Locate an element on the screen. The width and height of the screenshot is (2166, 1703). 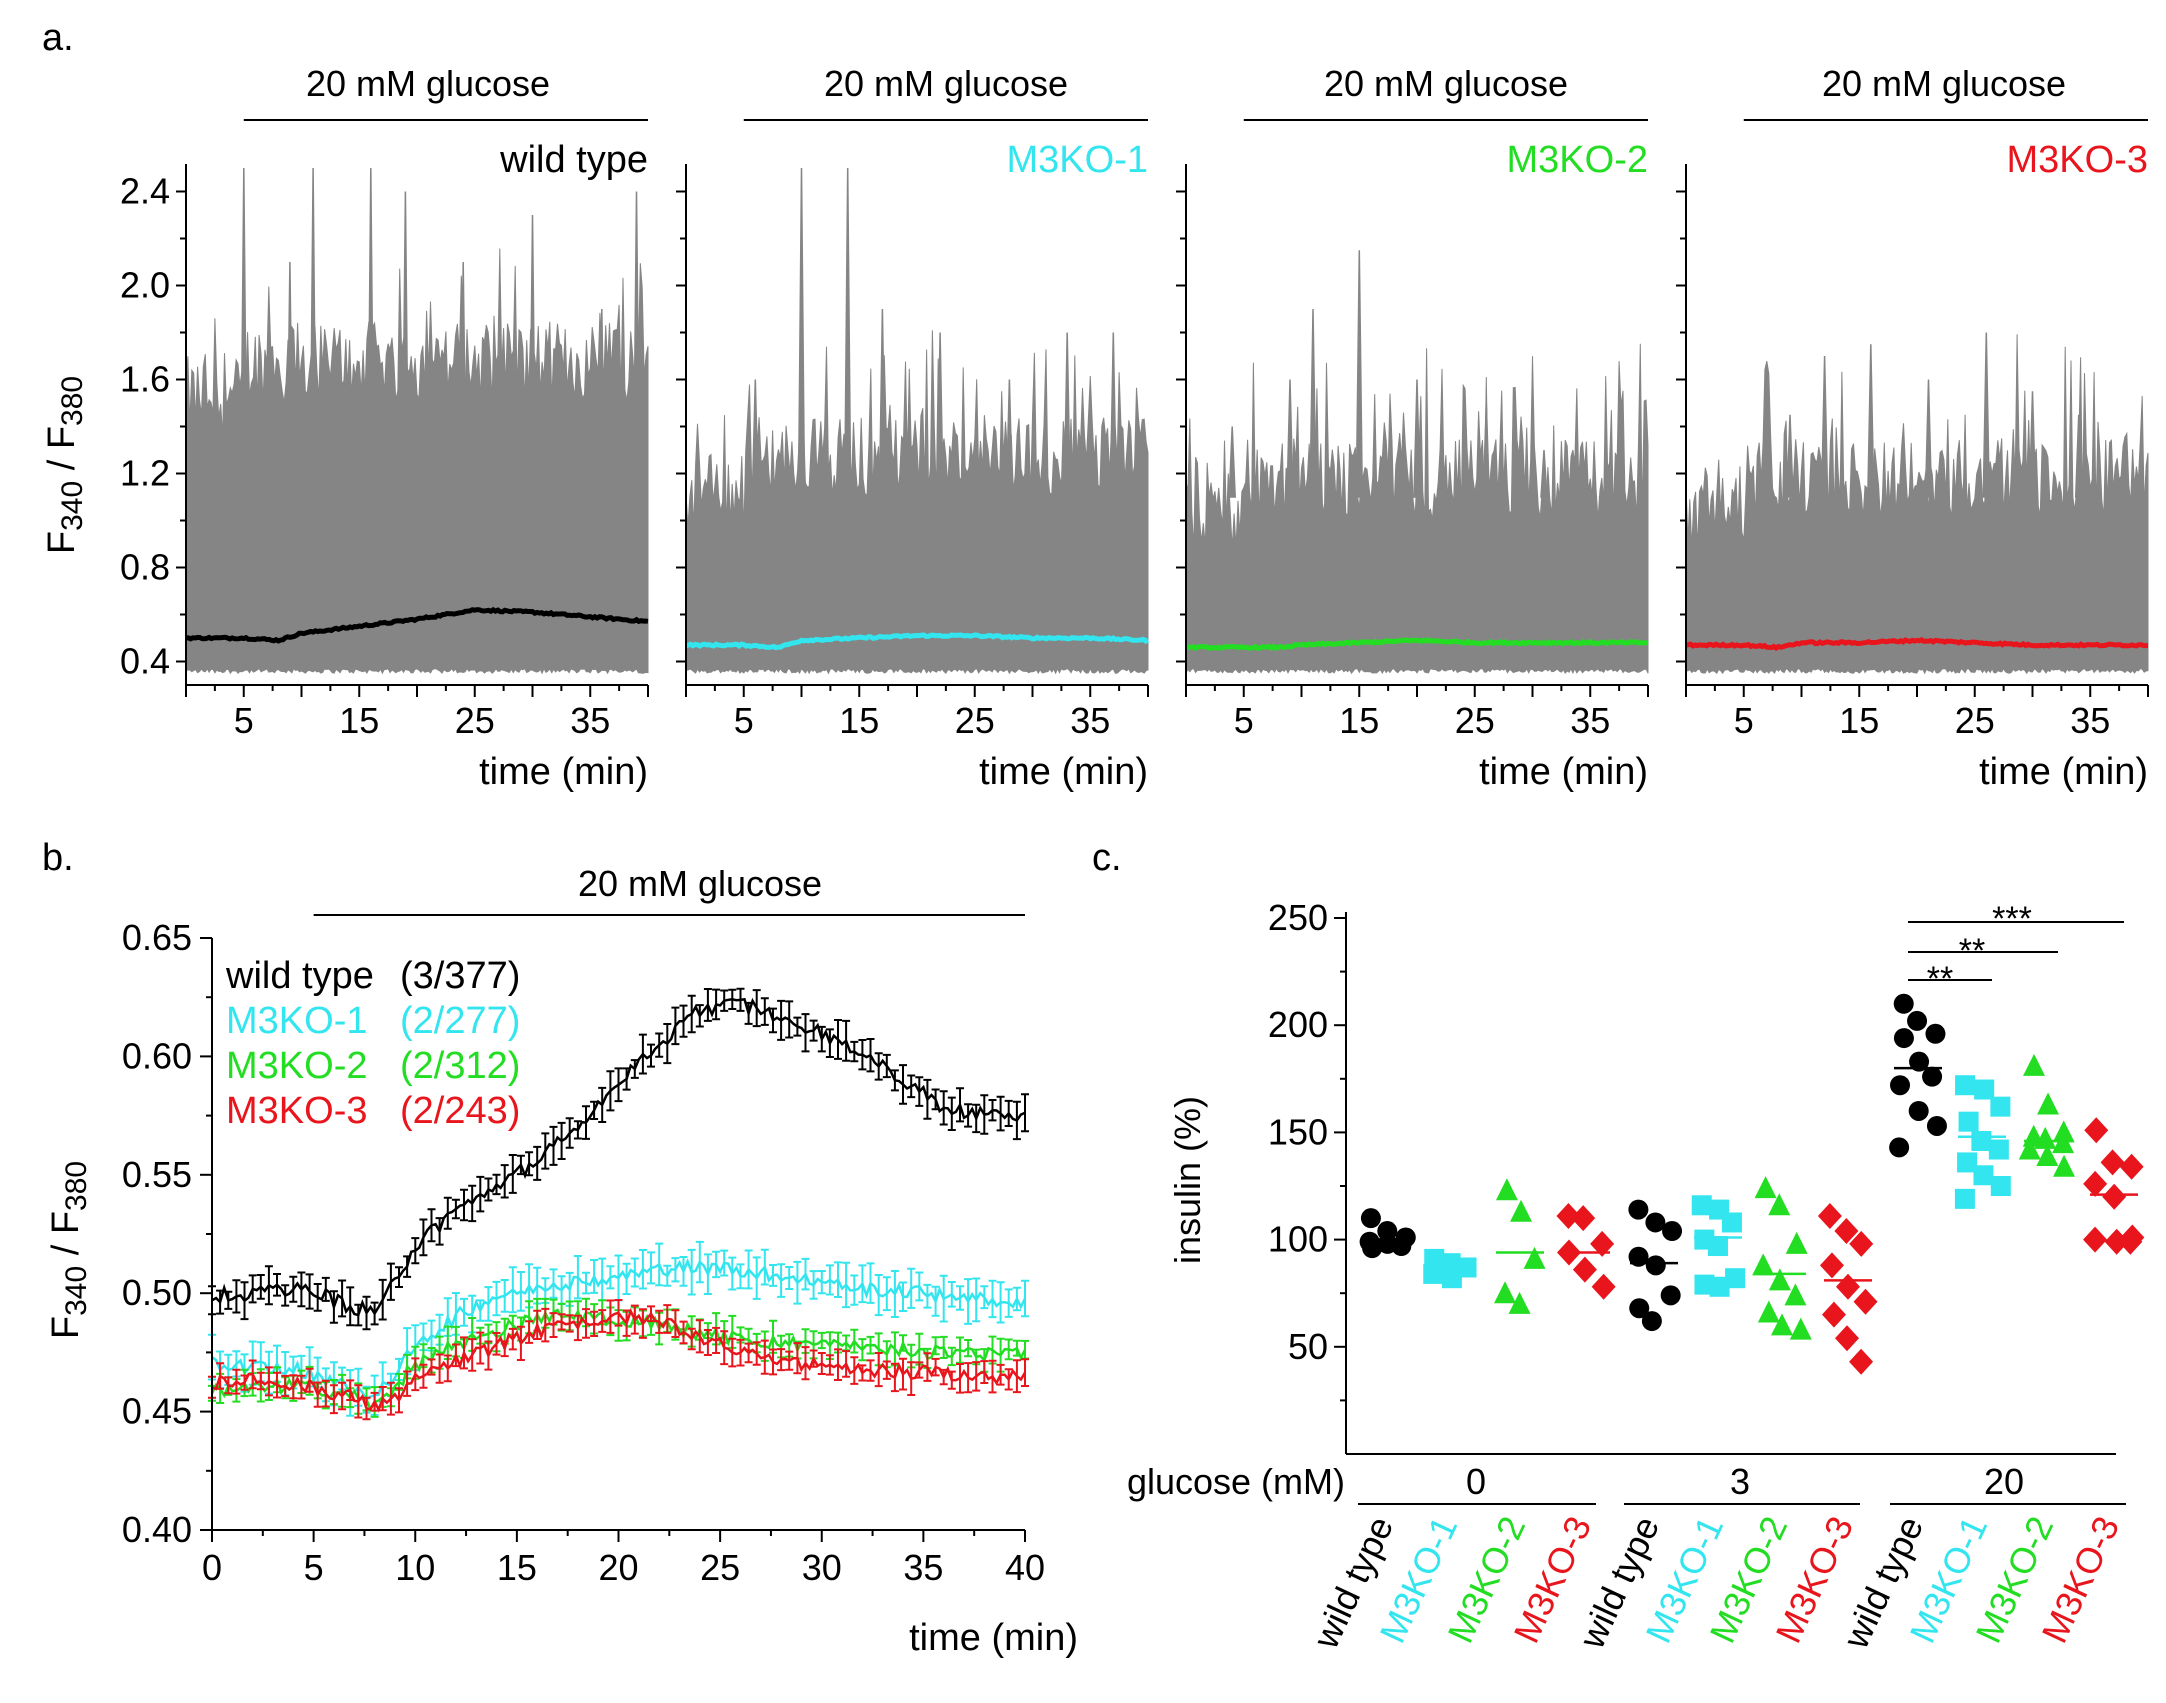
y-tick-label: 250 is located at coordinates (1298, 917).